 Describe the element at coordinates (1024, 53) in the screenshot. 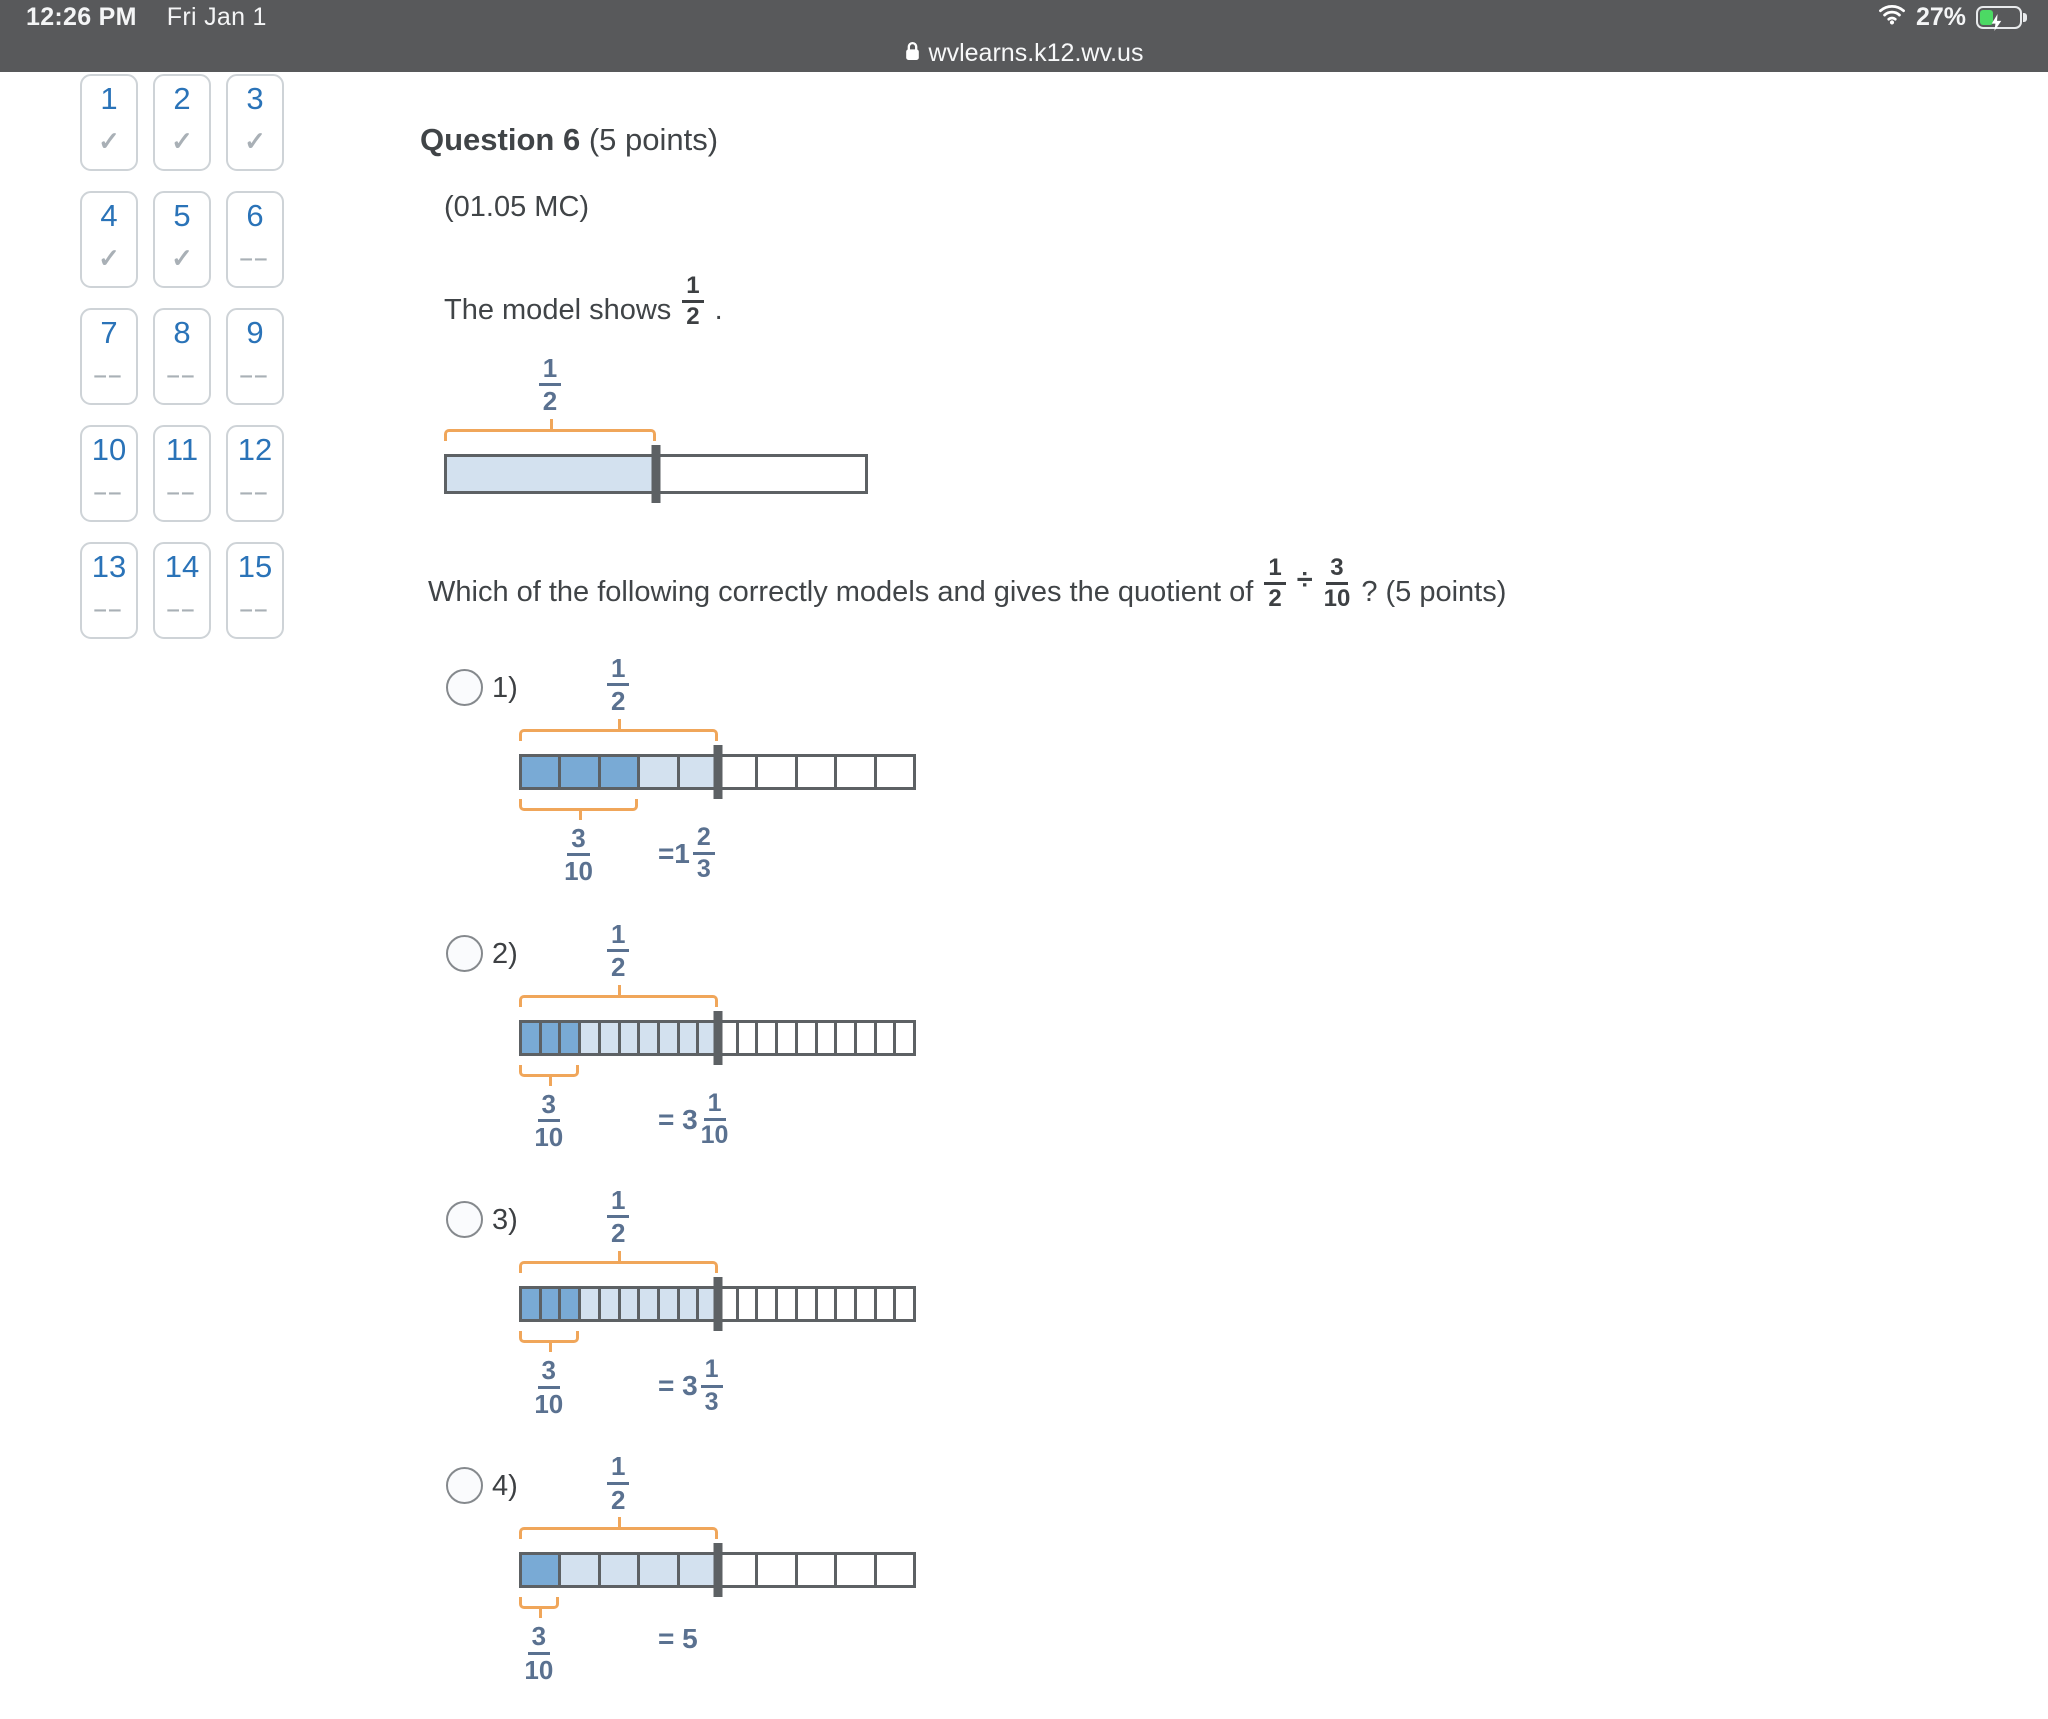

I see `address-bar: wvlearns.k12.wv.us` at that location.